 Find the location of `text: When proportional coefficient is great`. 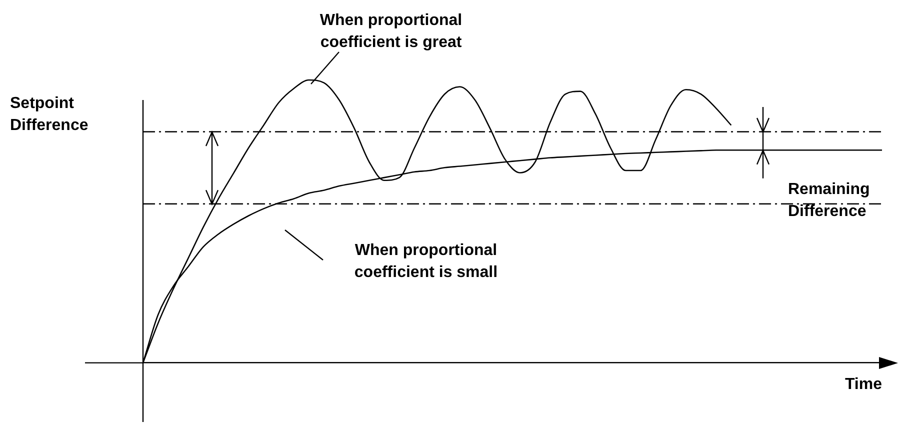

text: When proportional coefficient is great is located at coordinates (391, 32).